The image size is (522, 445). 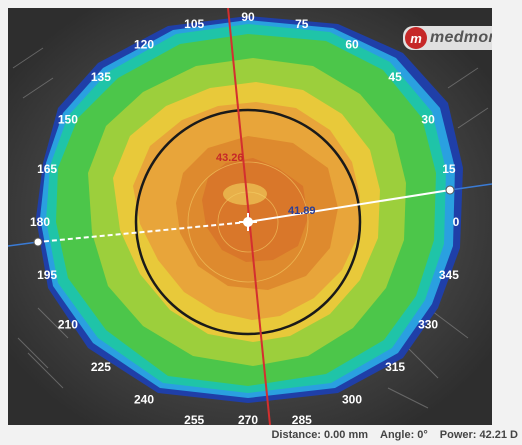 I want to click on angle-label-210: 210, so click(x=68, y=325).